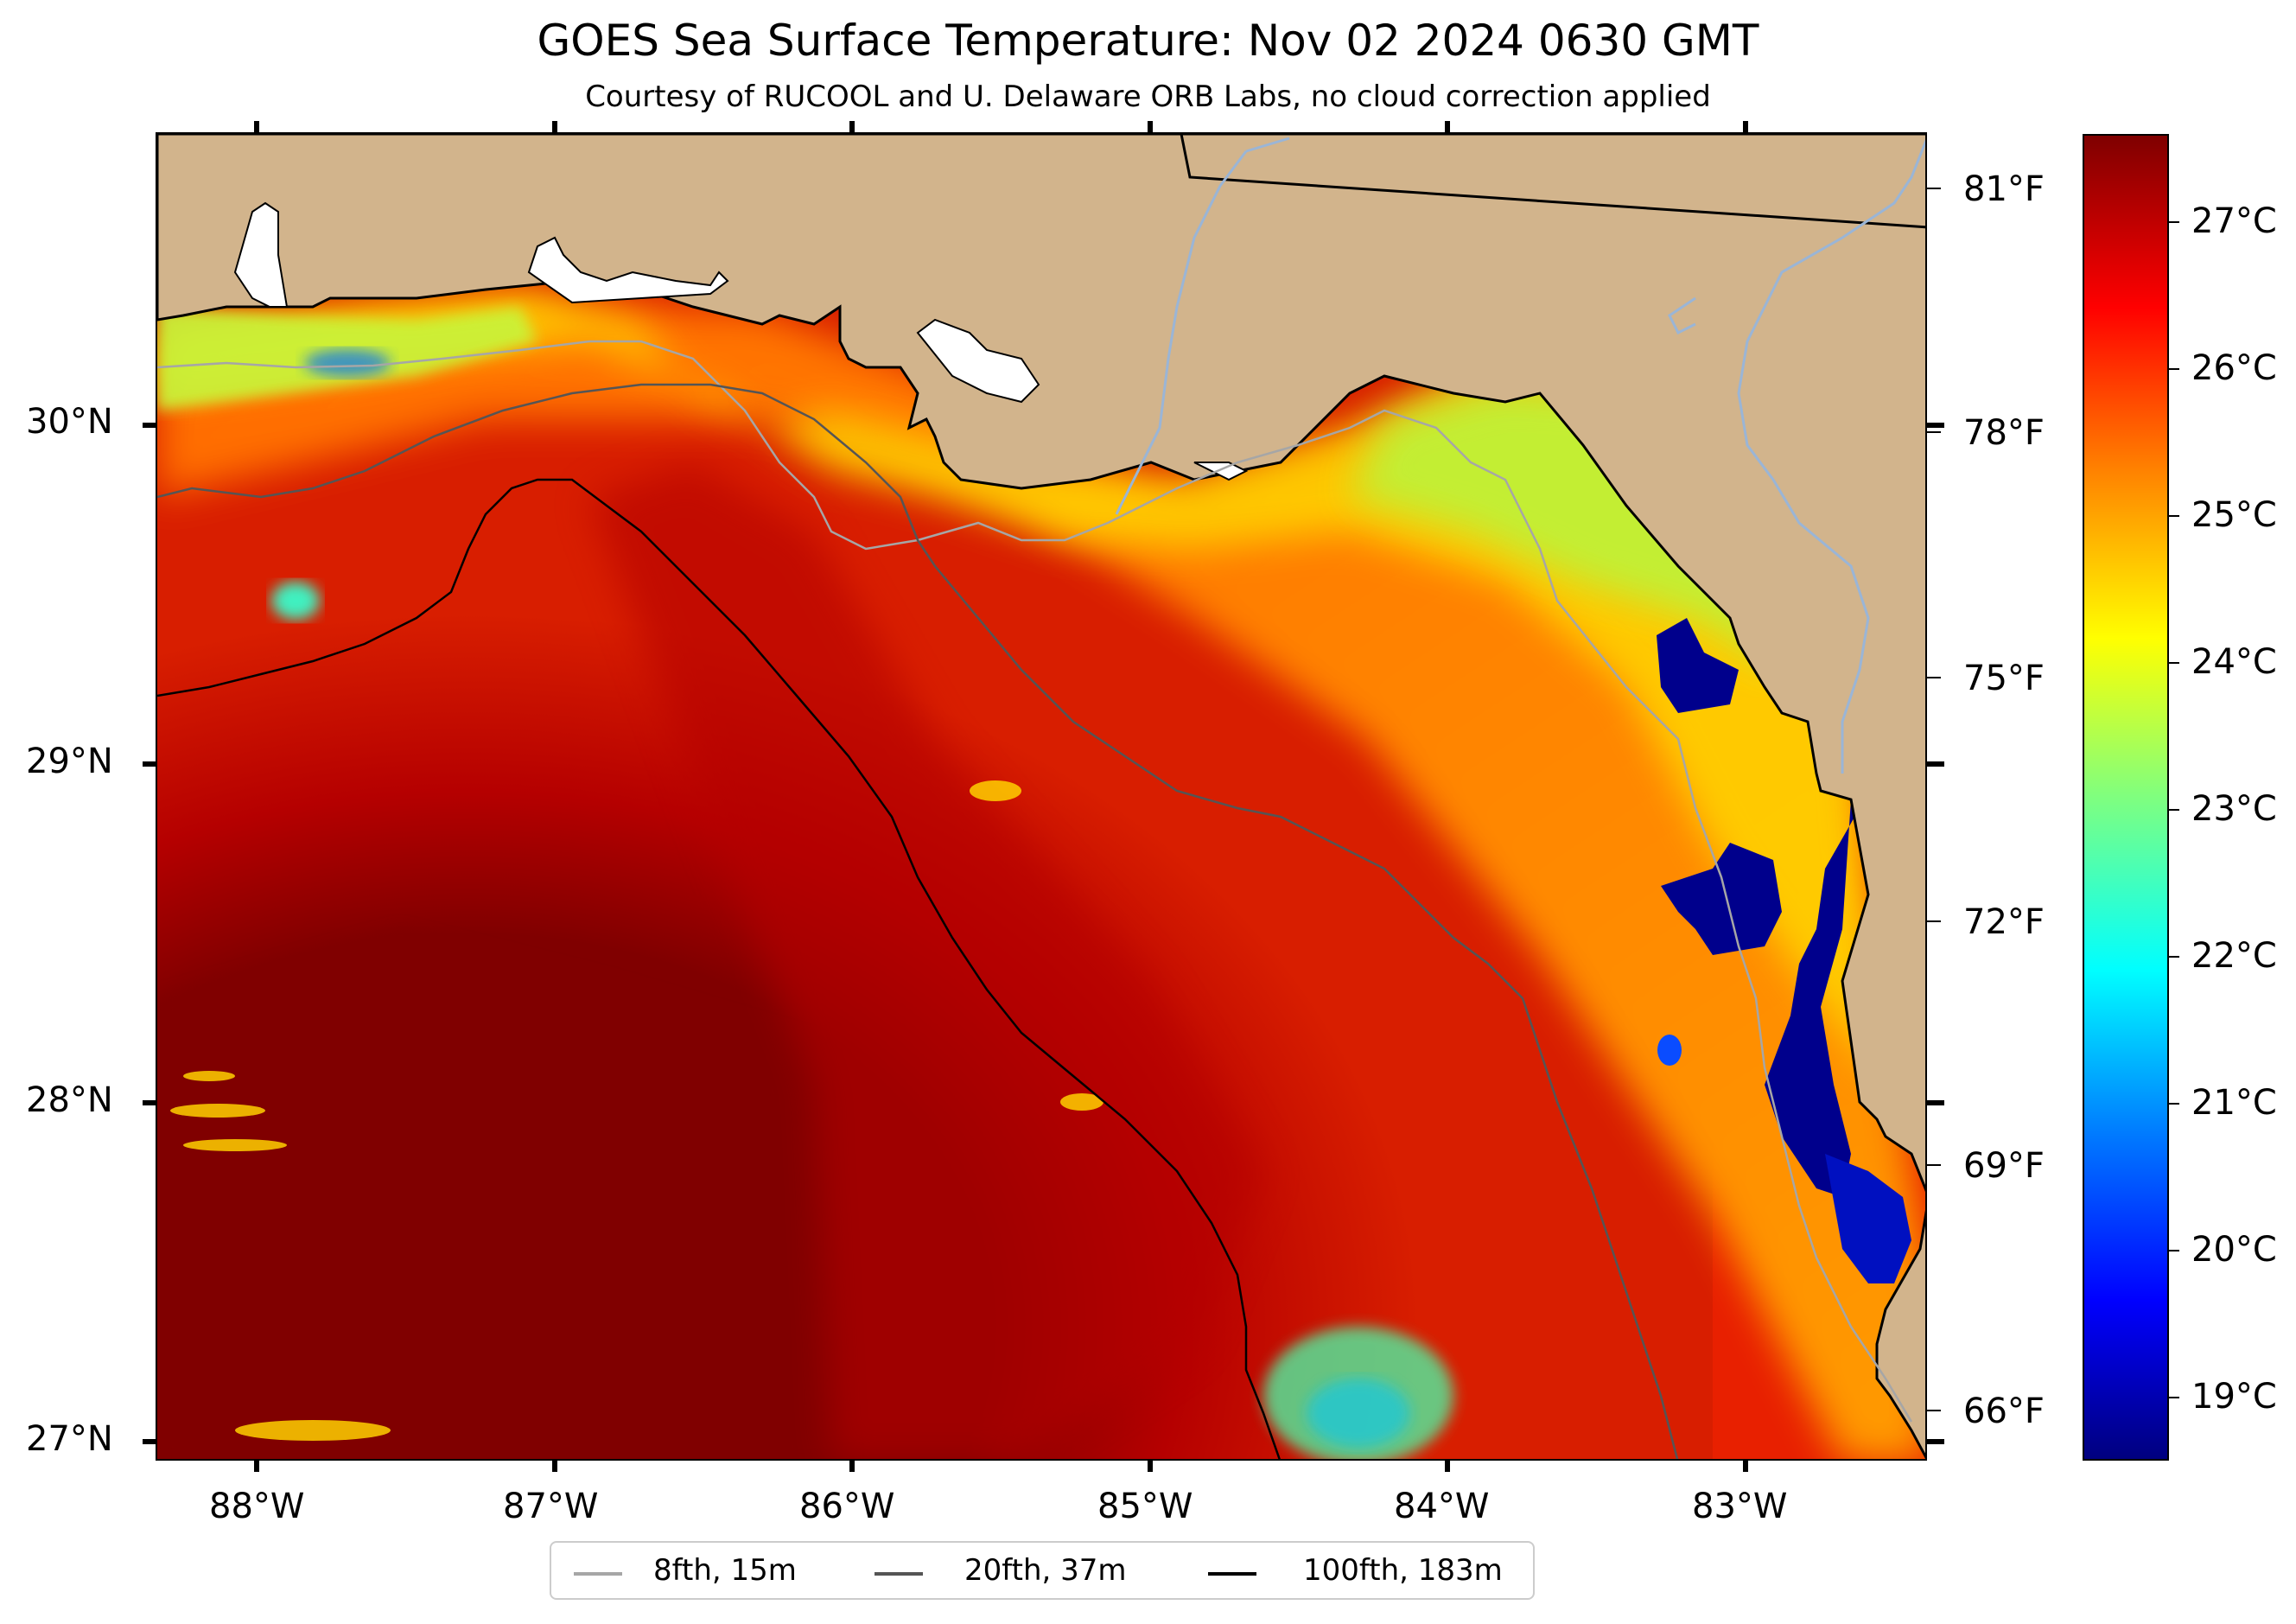 The image size is (2296, 1624). What do you see at coordinates (598, 1574) in the screenshot?
I see `legend-swatch-8fth` at bounding box center [598, 1574].